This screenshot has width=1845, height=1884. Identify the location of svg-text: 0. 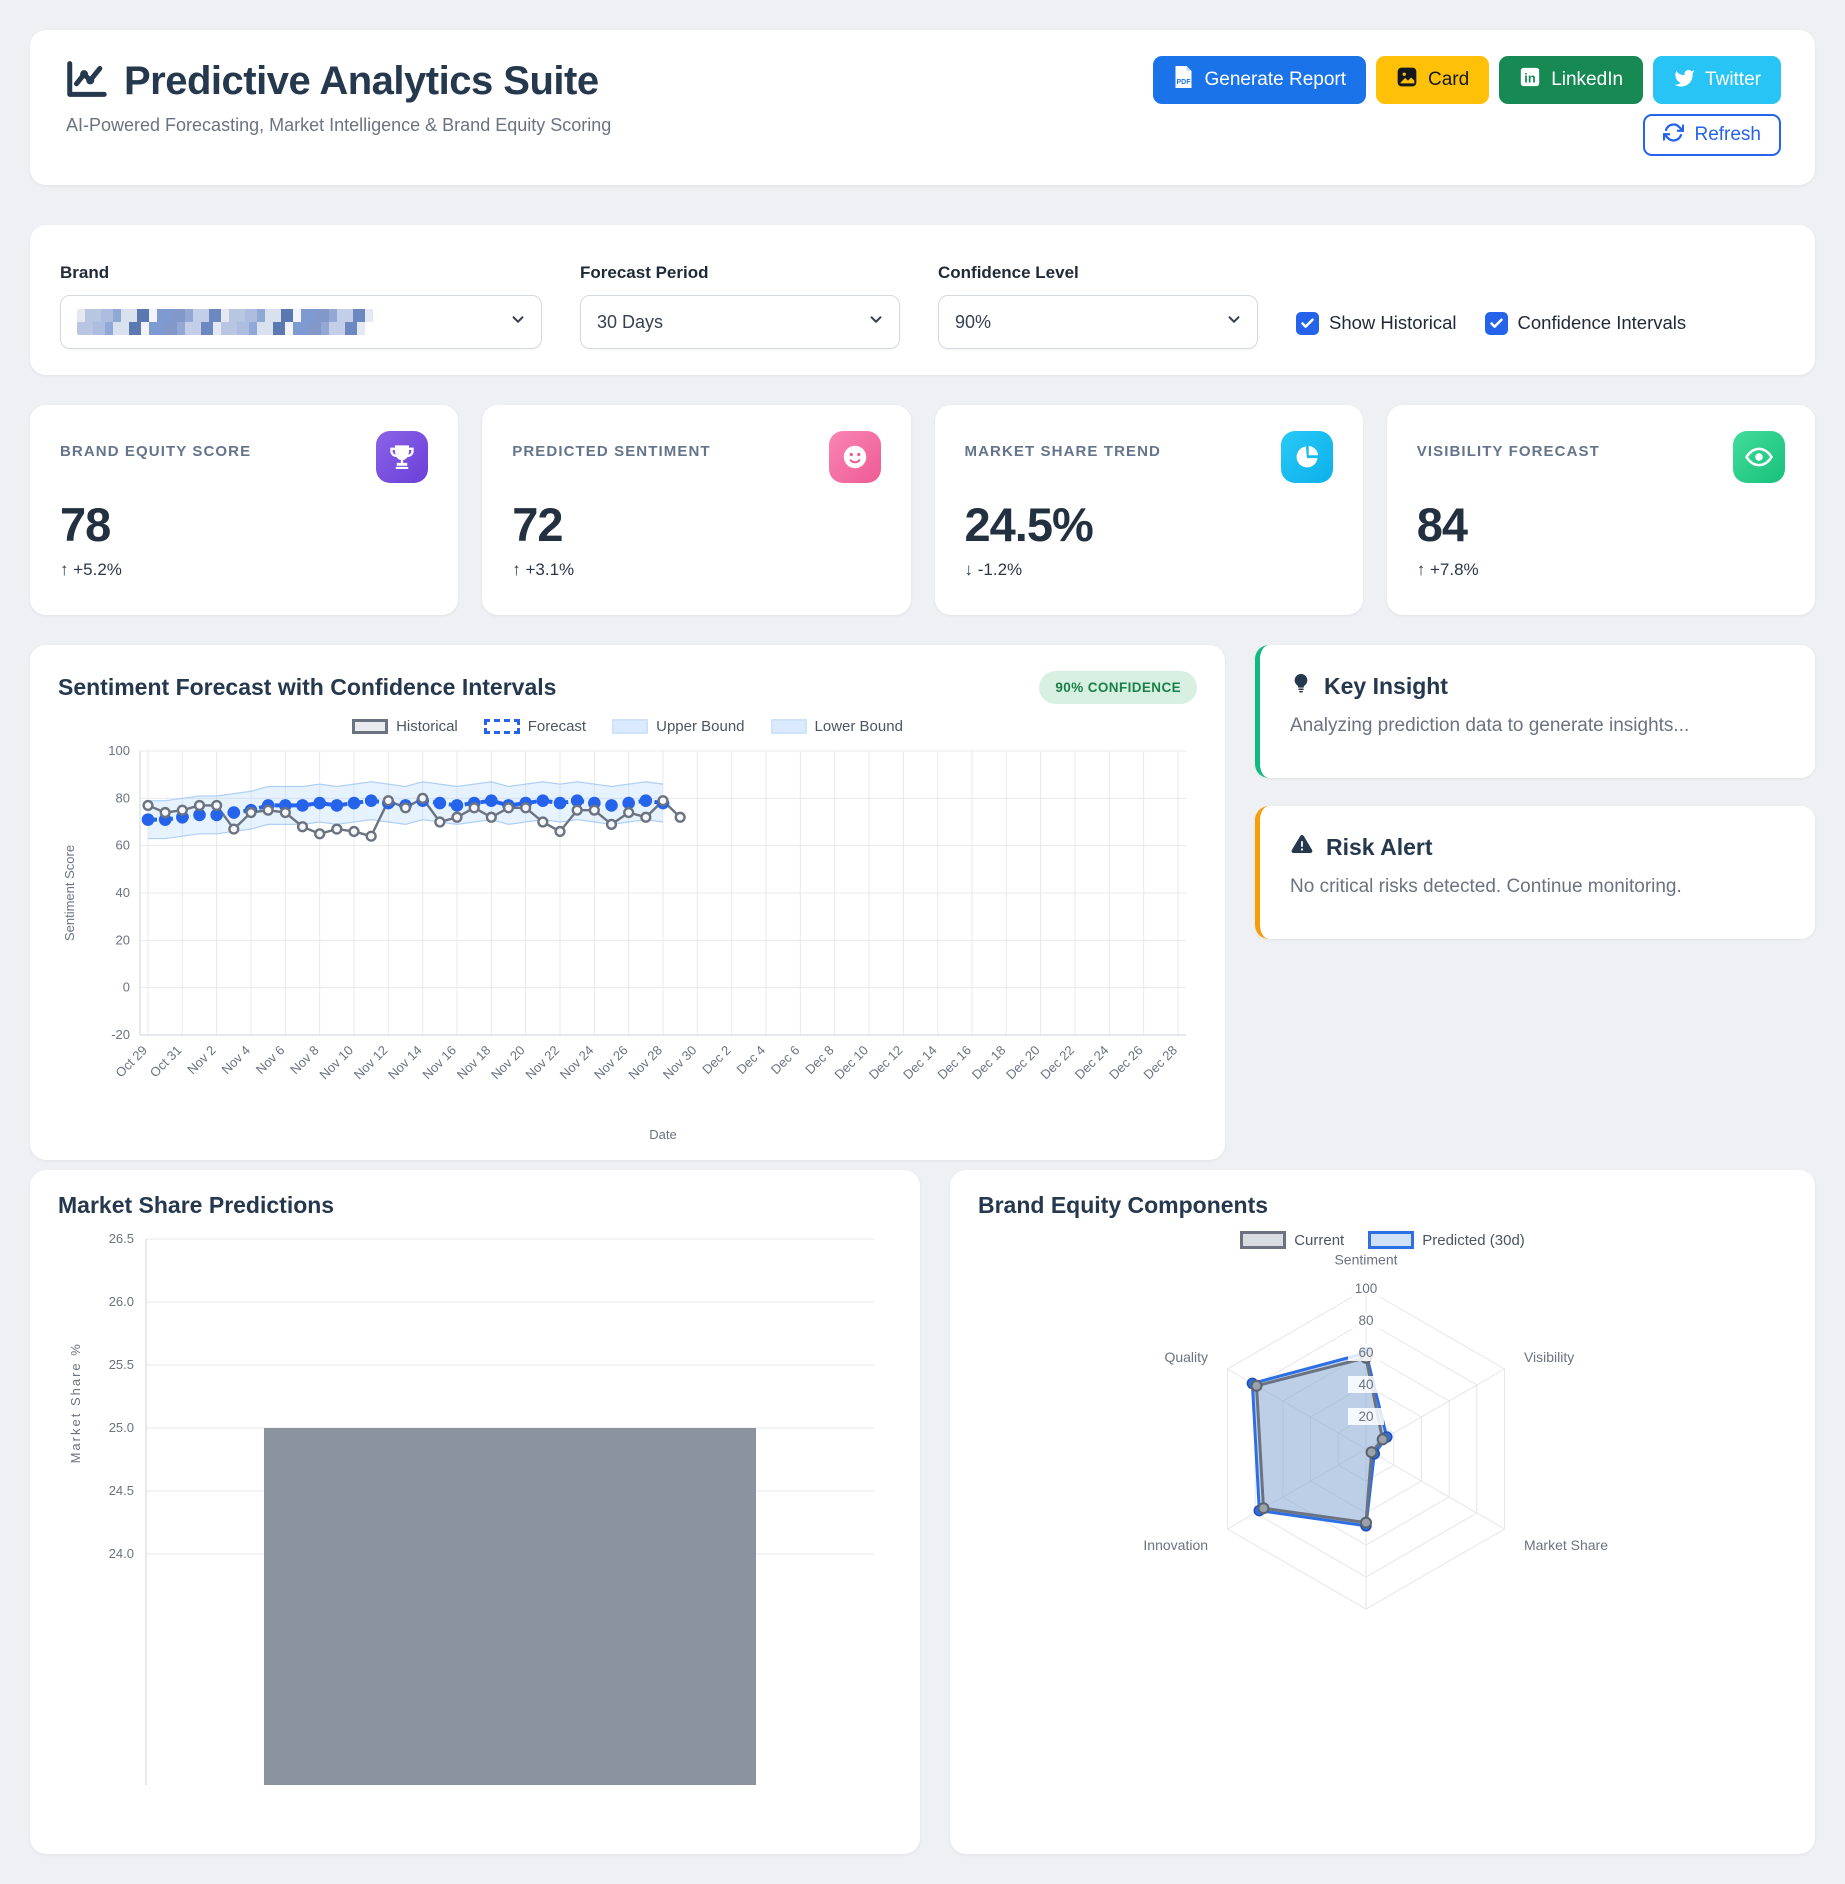
(126, 987).